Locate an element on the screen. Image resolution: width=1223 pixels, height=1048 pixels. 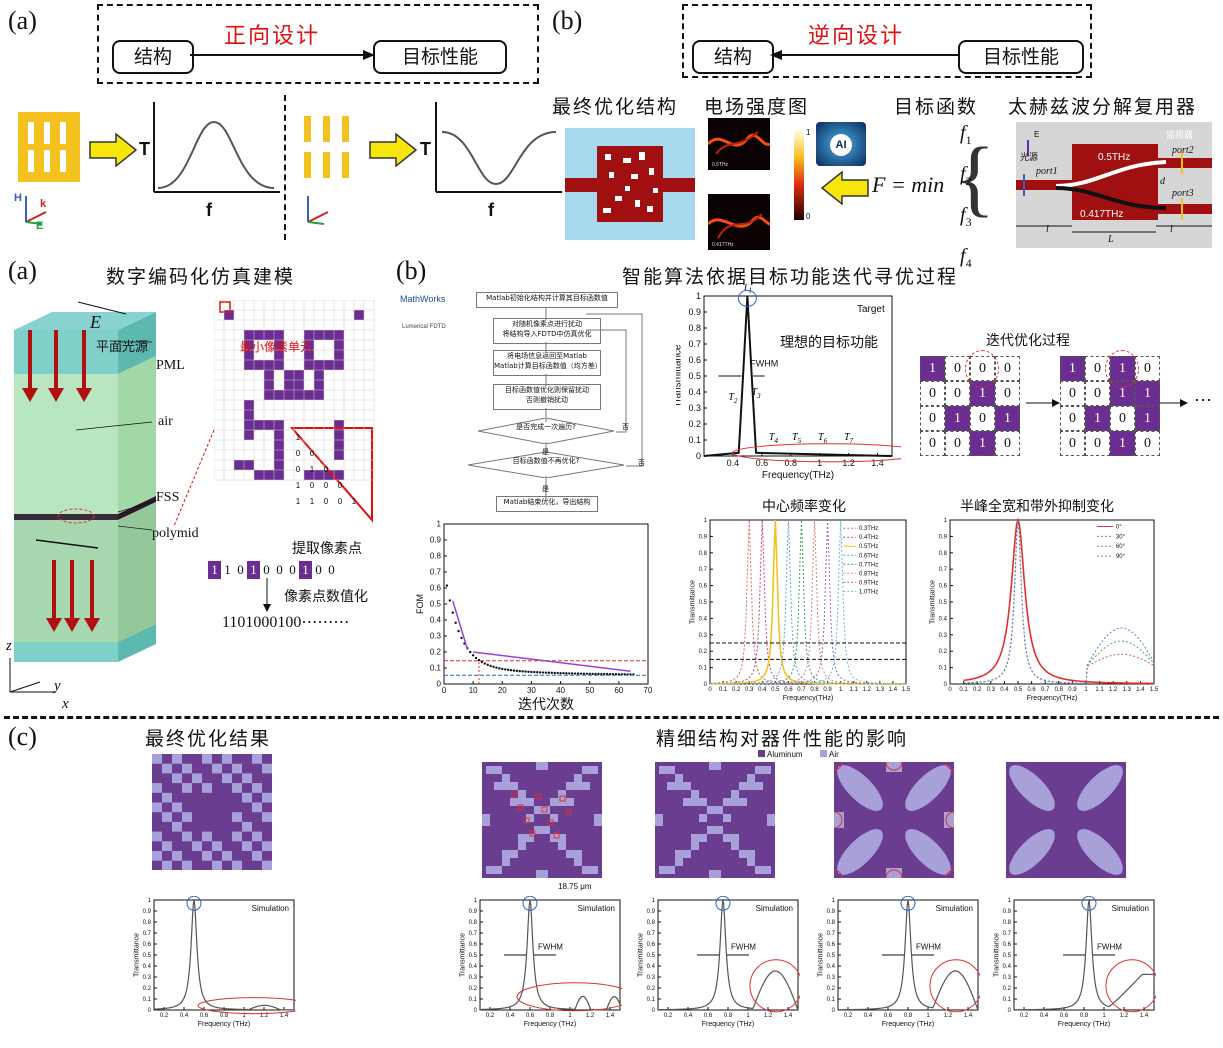
x-tick-label: 1.4 is located at coordinates (610, 1016).